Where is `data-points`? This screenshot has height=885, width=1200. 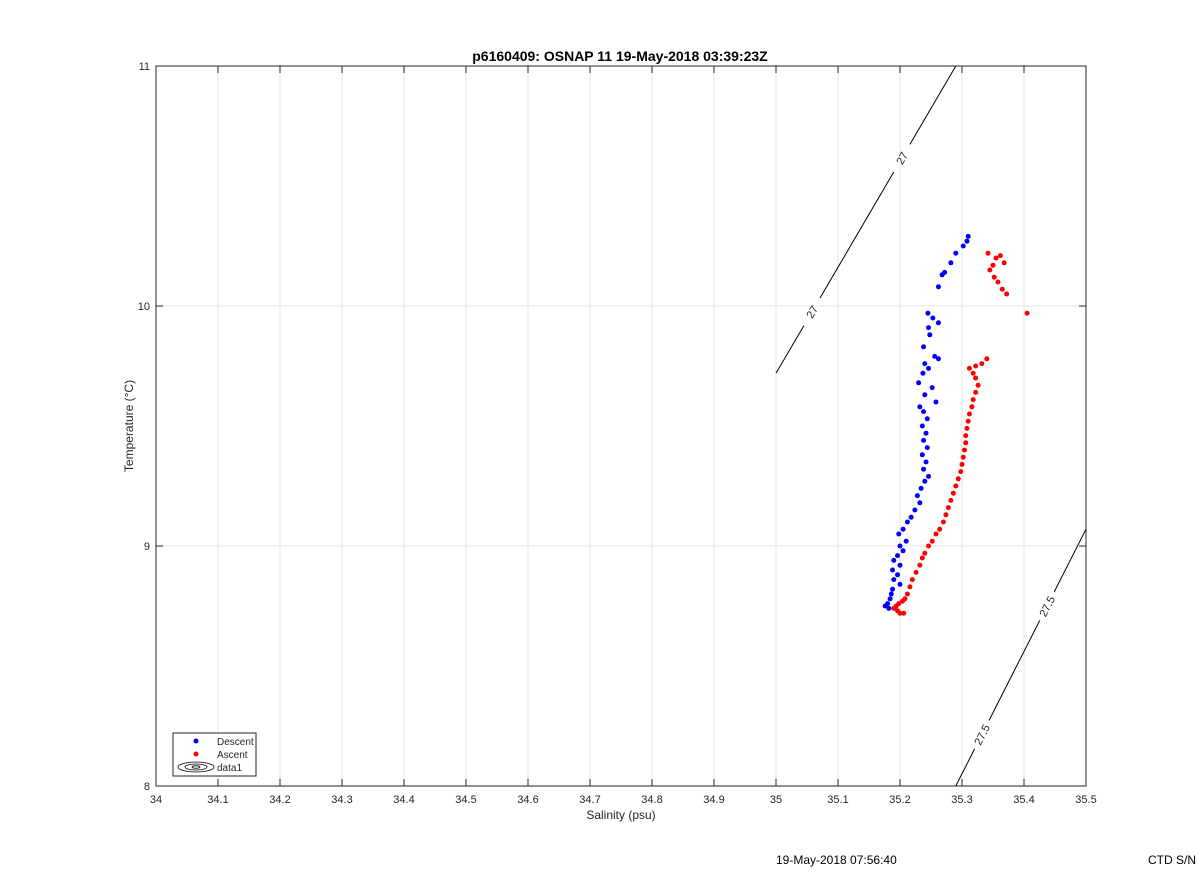
data-points is located at coordinates (956, 424).